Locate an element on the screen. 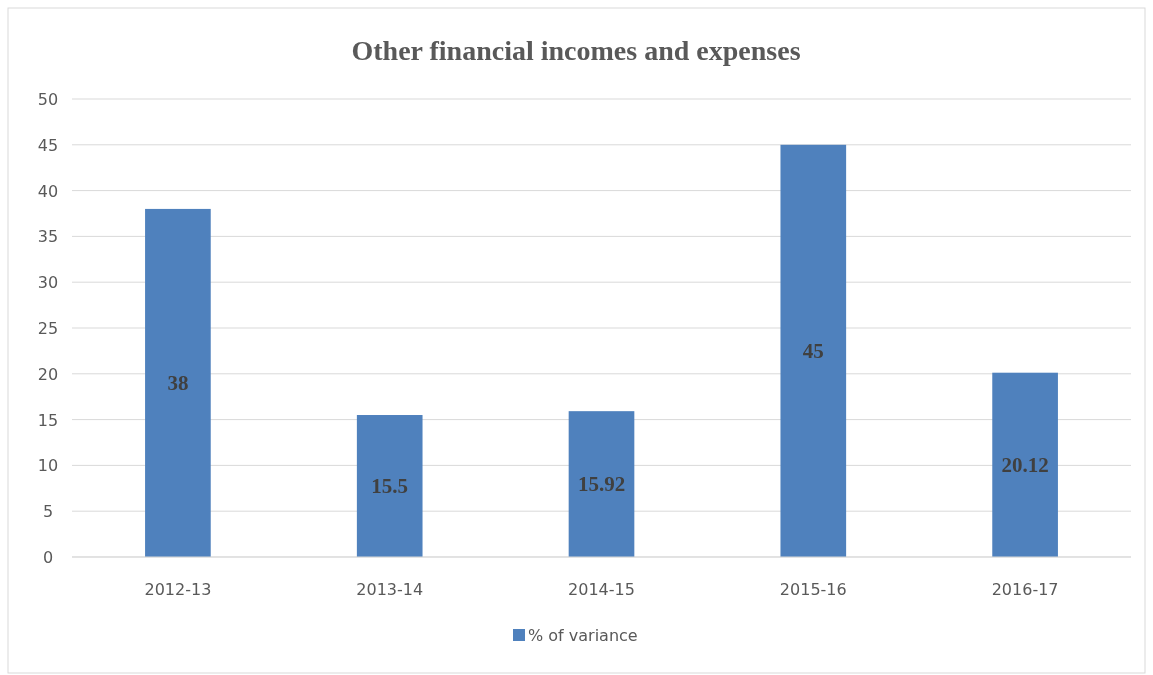 The image size is (1153, 675). legend-label: % of variance is located at coordinates (583, 635).